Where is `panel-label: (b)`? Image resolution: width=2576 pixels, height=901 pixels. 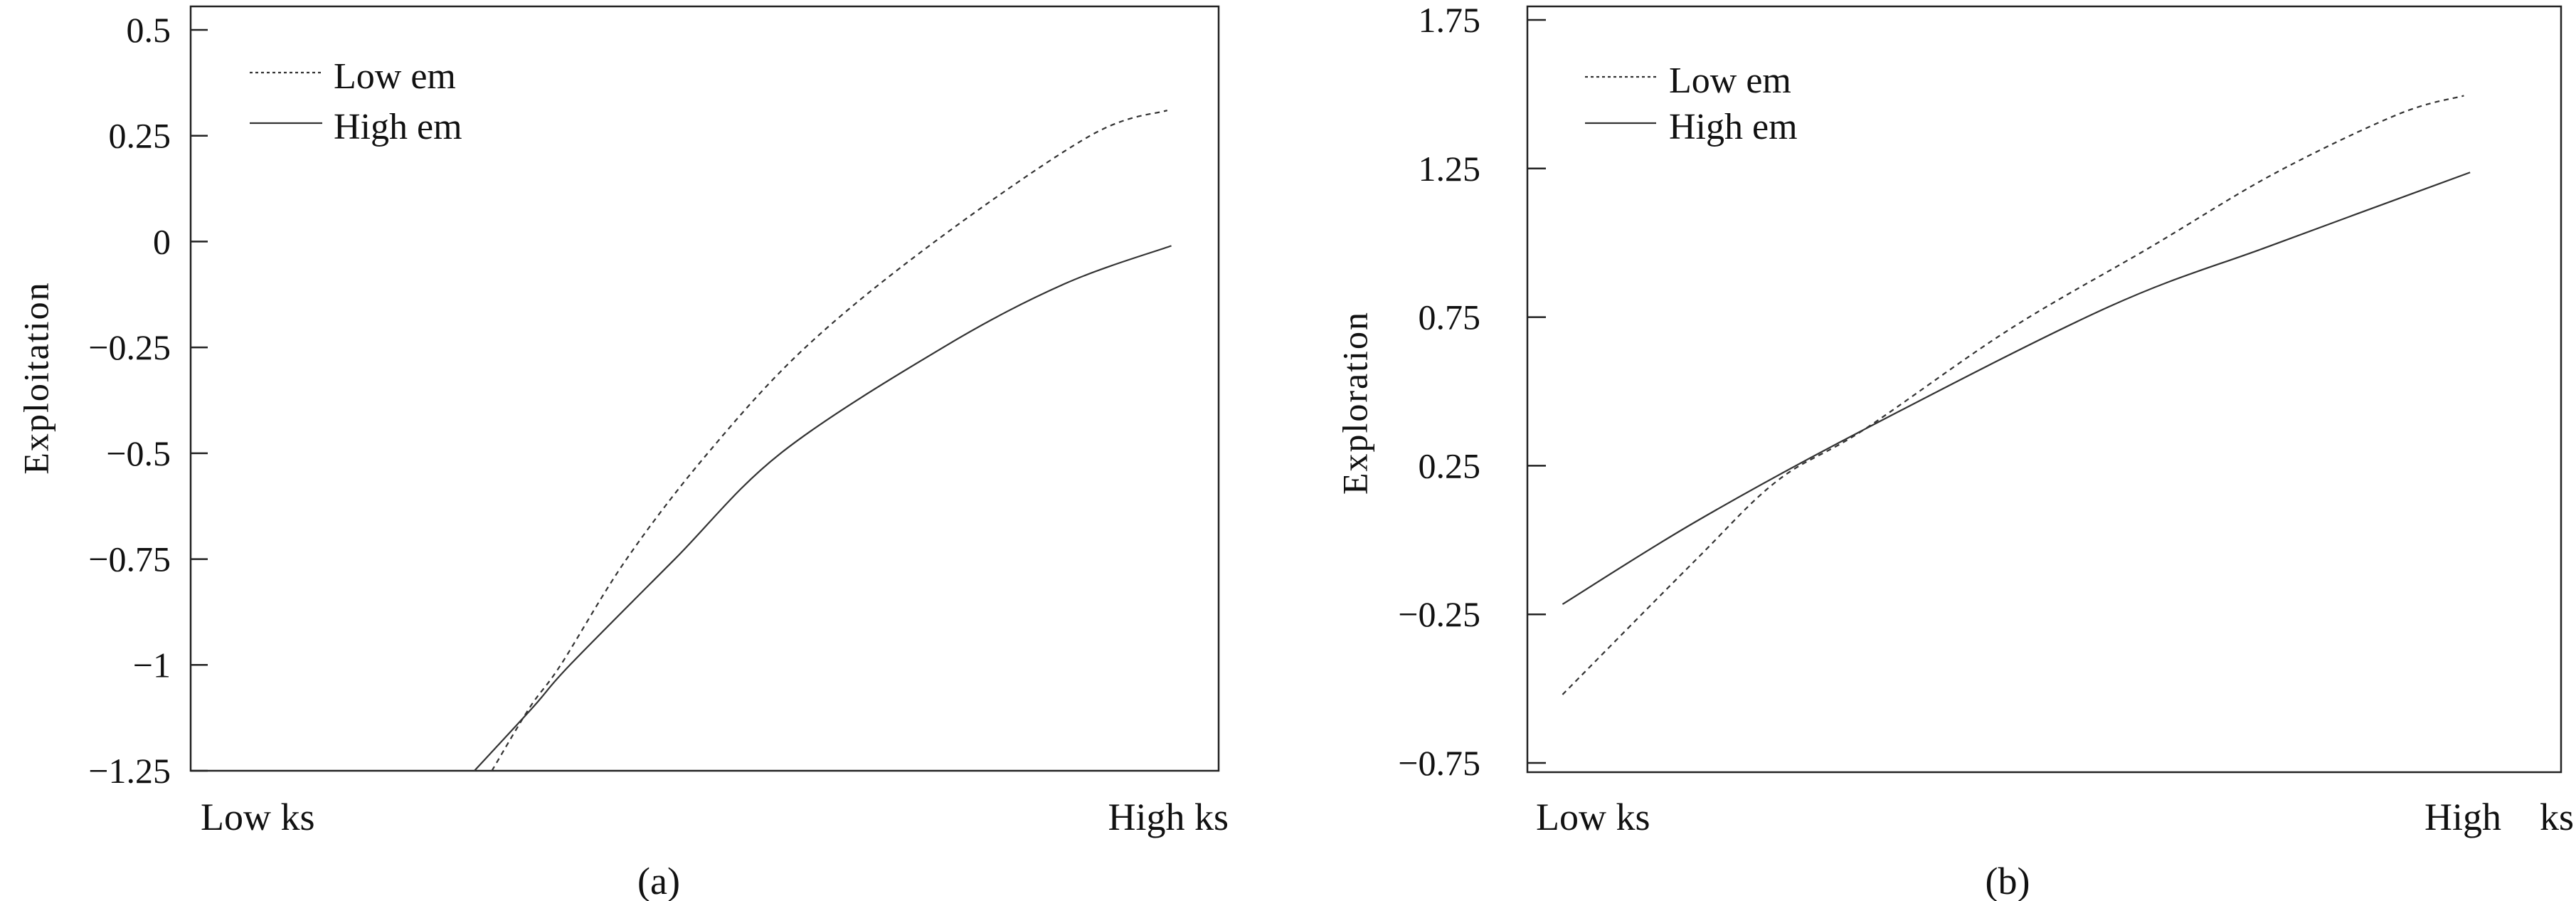 panel-label: (b) is located at coordinates (2008, 880).